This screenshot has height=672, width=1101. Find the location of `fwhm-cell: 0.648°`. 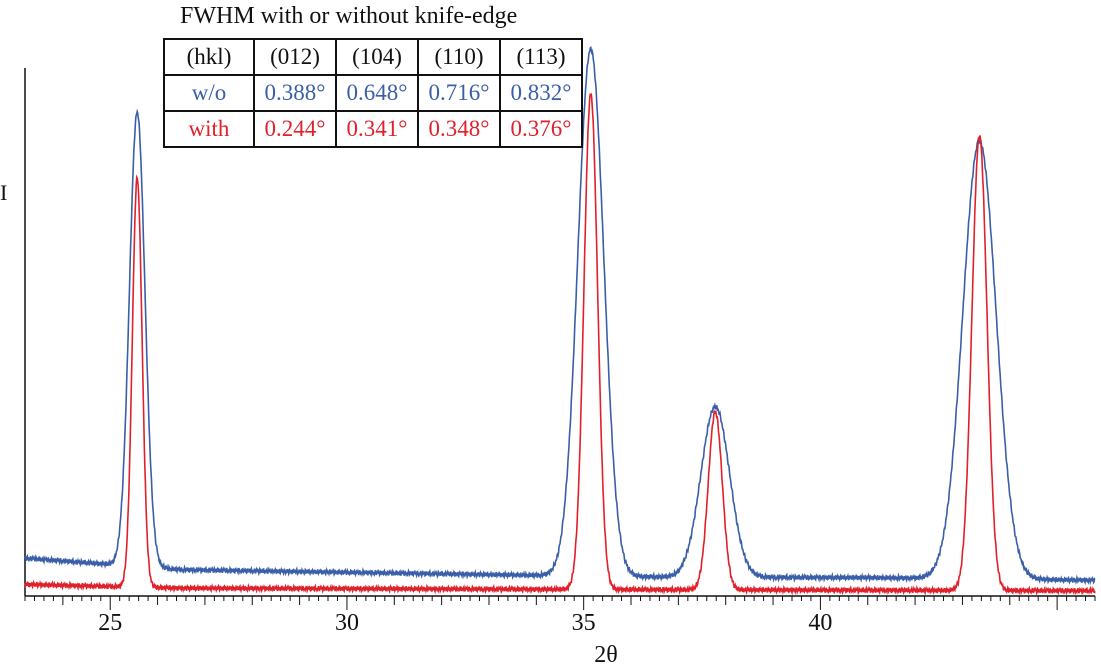

fwhm-cell: 0.648° is located at coordinates (377, 93).